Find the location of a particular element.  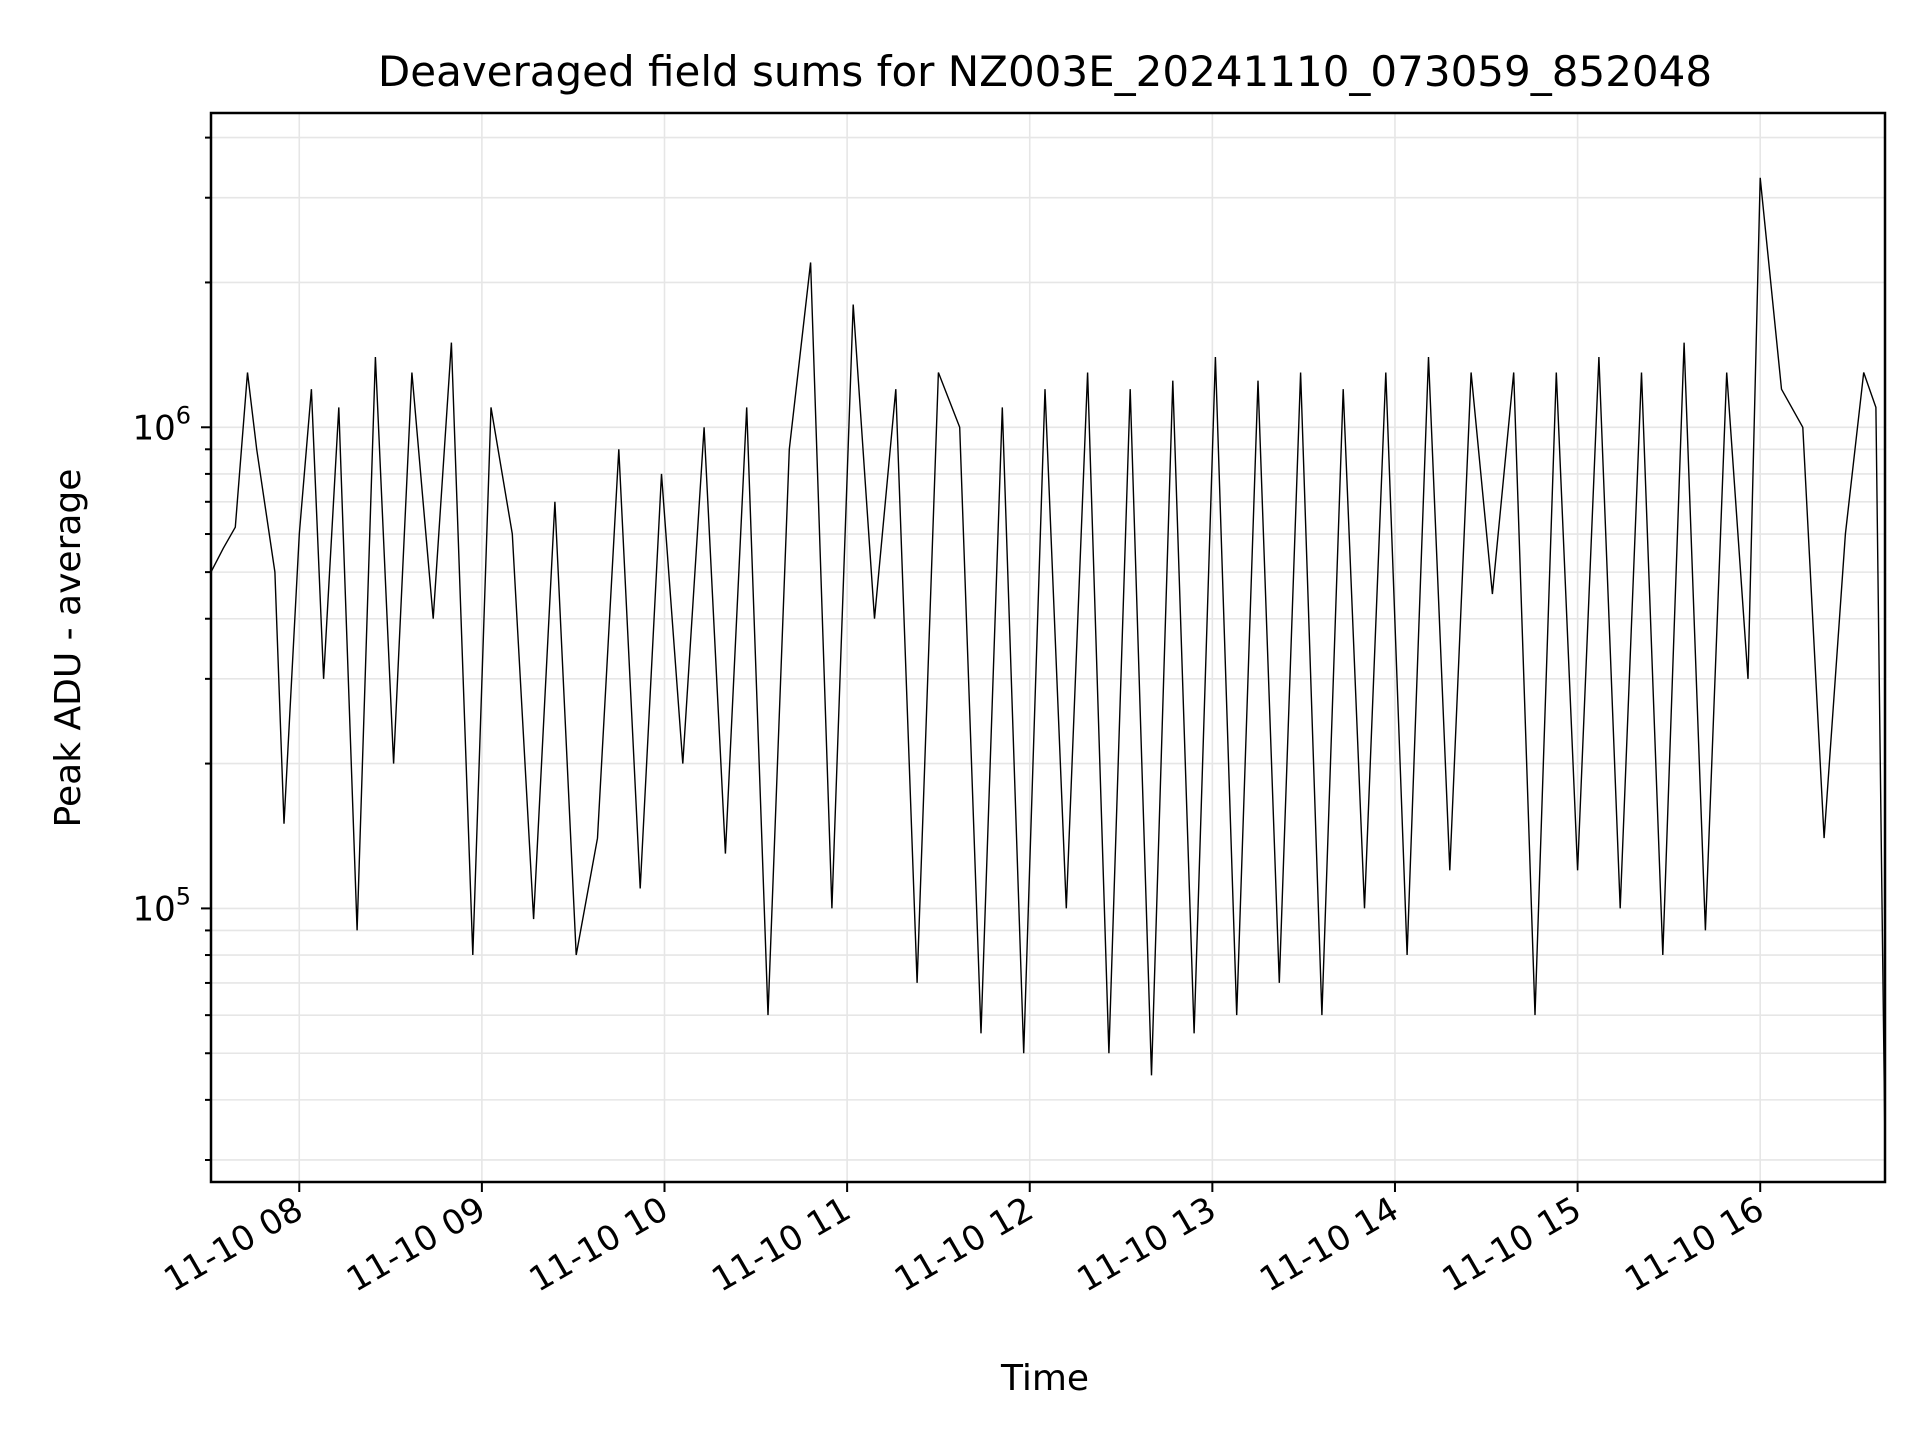

x-axis-label: Time is located at coordinates (1044, 1378).